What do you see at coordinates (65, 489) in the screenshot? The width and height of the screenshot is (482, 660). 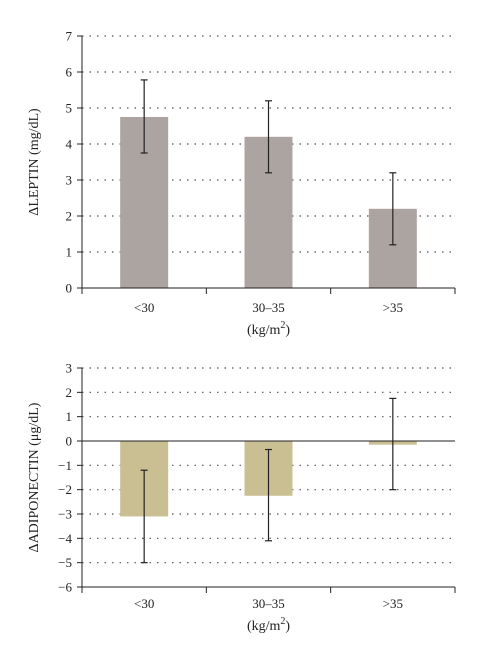 I see `y-tick-label: −2` at bounding box center [65, 489].